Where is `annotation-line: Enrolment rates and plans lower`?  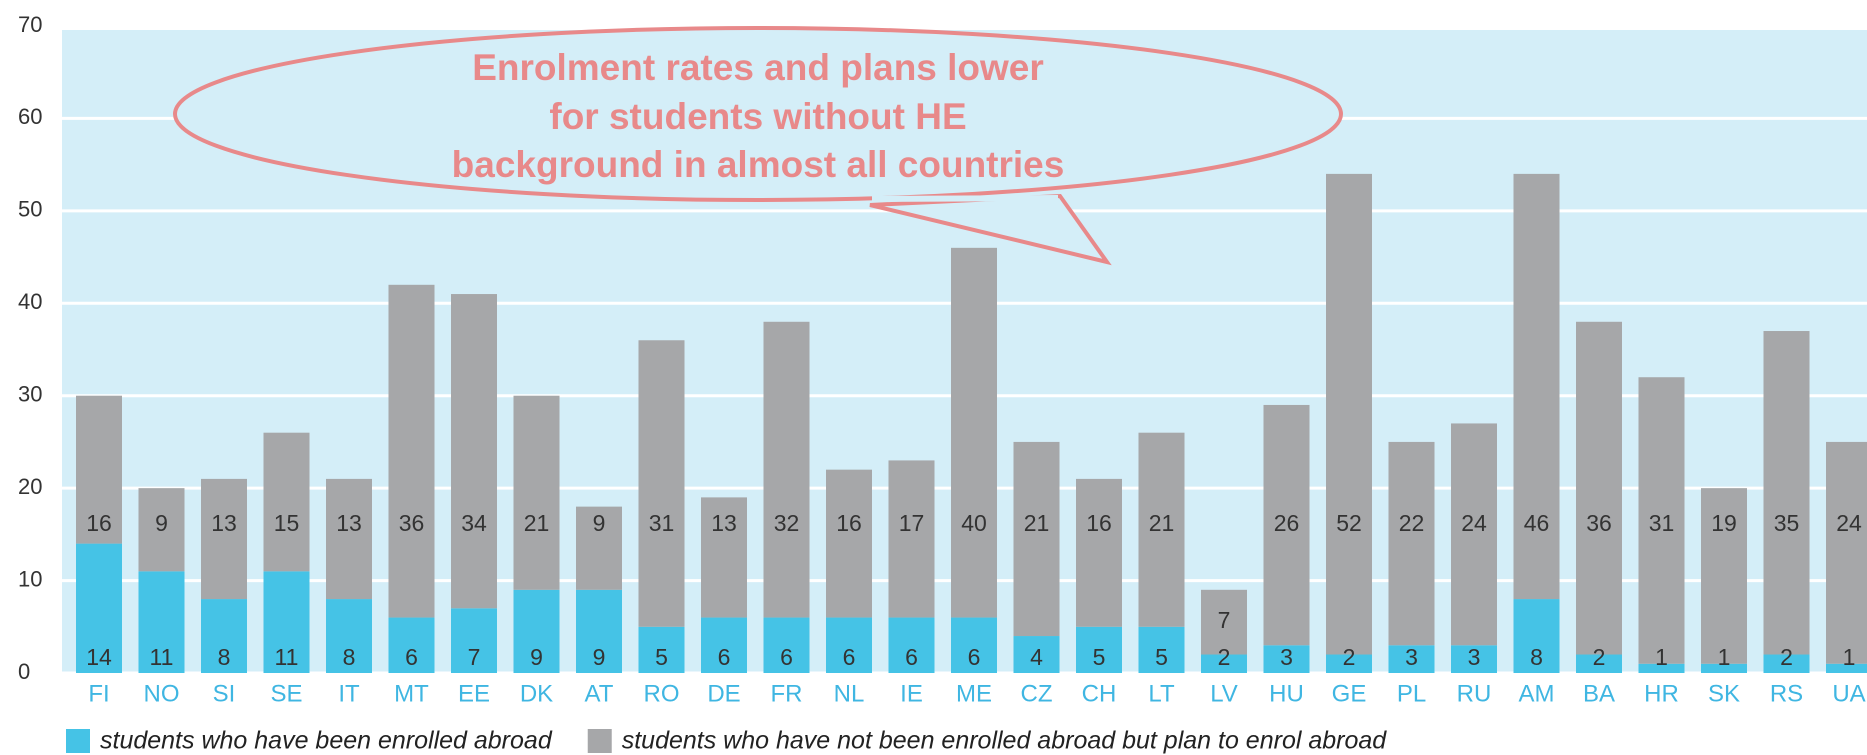 annotation-line: Enrolment rates and plans lower is located at coordinates (758, 67).